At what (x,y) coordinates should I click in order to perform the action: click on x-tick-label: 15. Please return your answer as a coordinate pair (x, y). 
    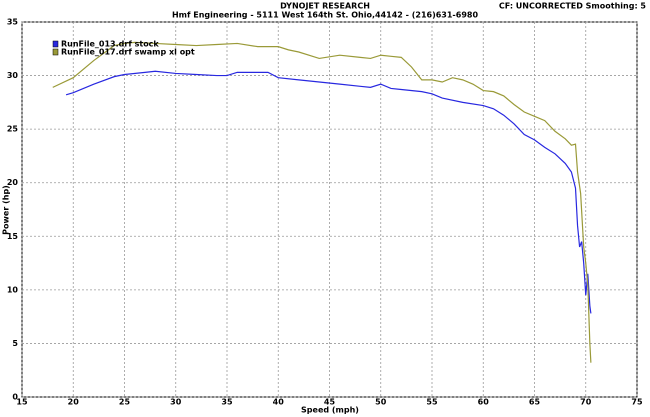
    Looking at the image, I should click on (22, 402).